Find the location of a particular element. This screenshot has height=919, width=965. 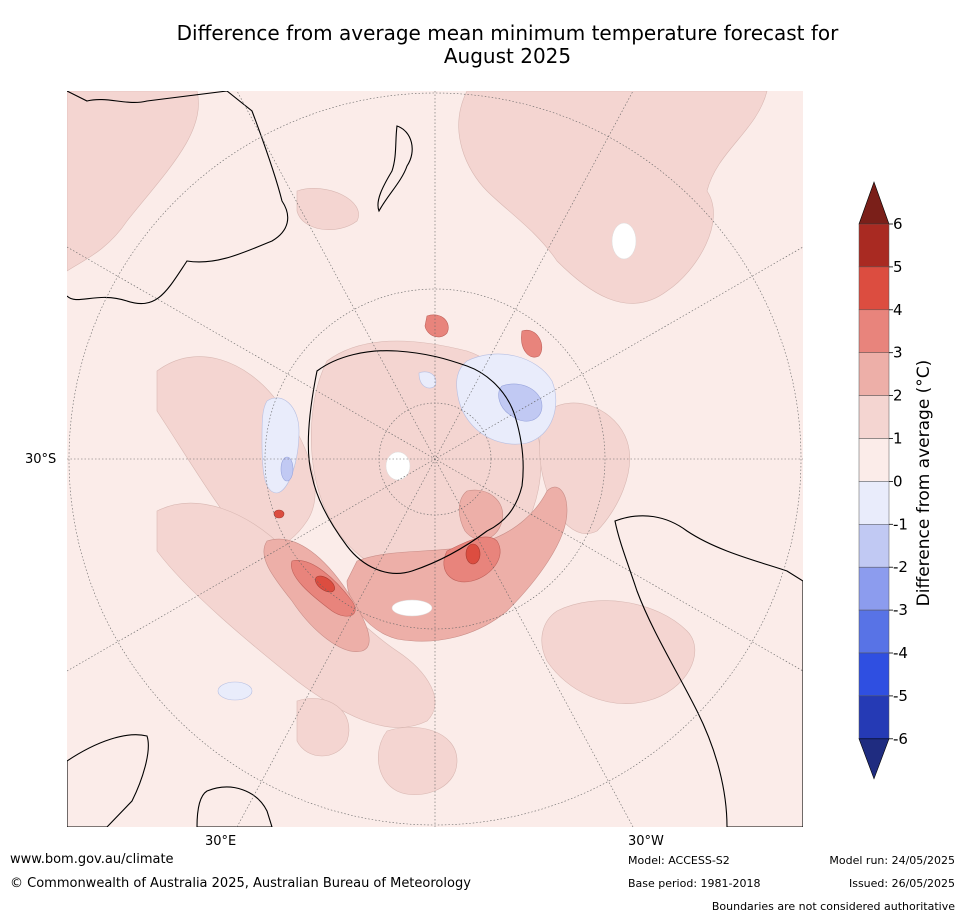

colorbar-tick-label: 2 is located at coordinates (898, 396).